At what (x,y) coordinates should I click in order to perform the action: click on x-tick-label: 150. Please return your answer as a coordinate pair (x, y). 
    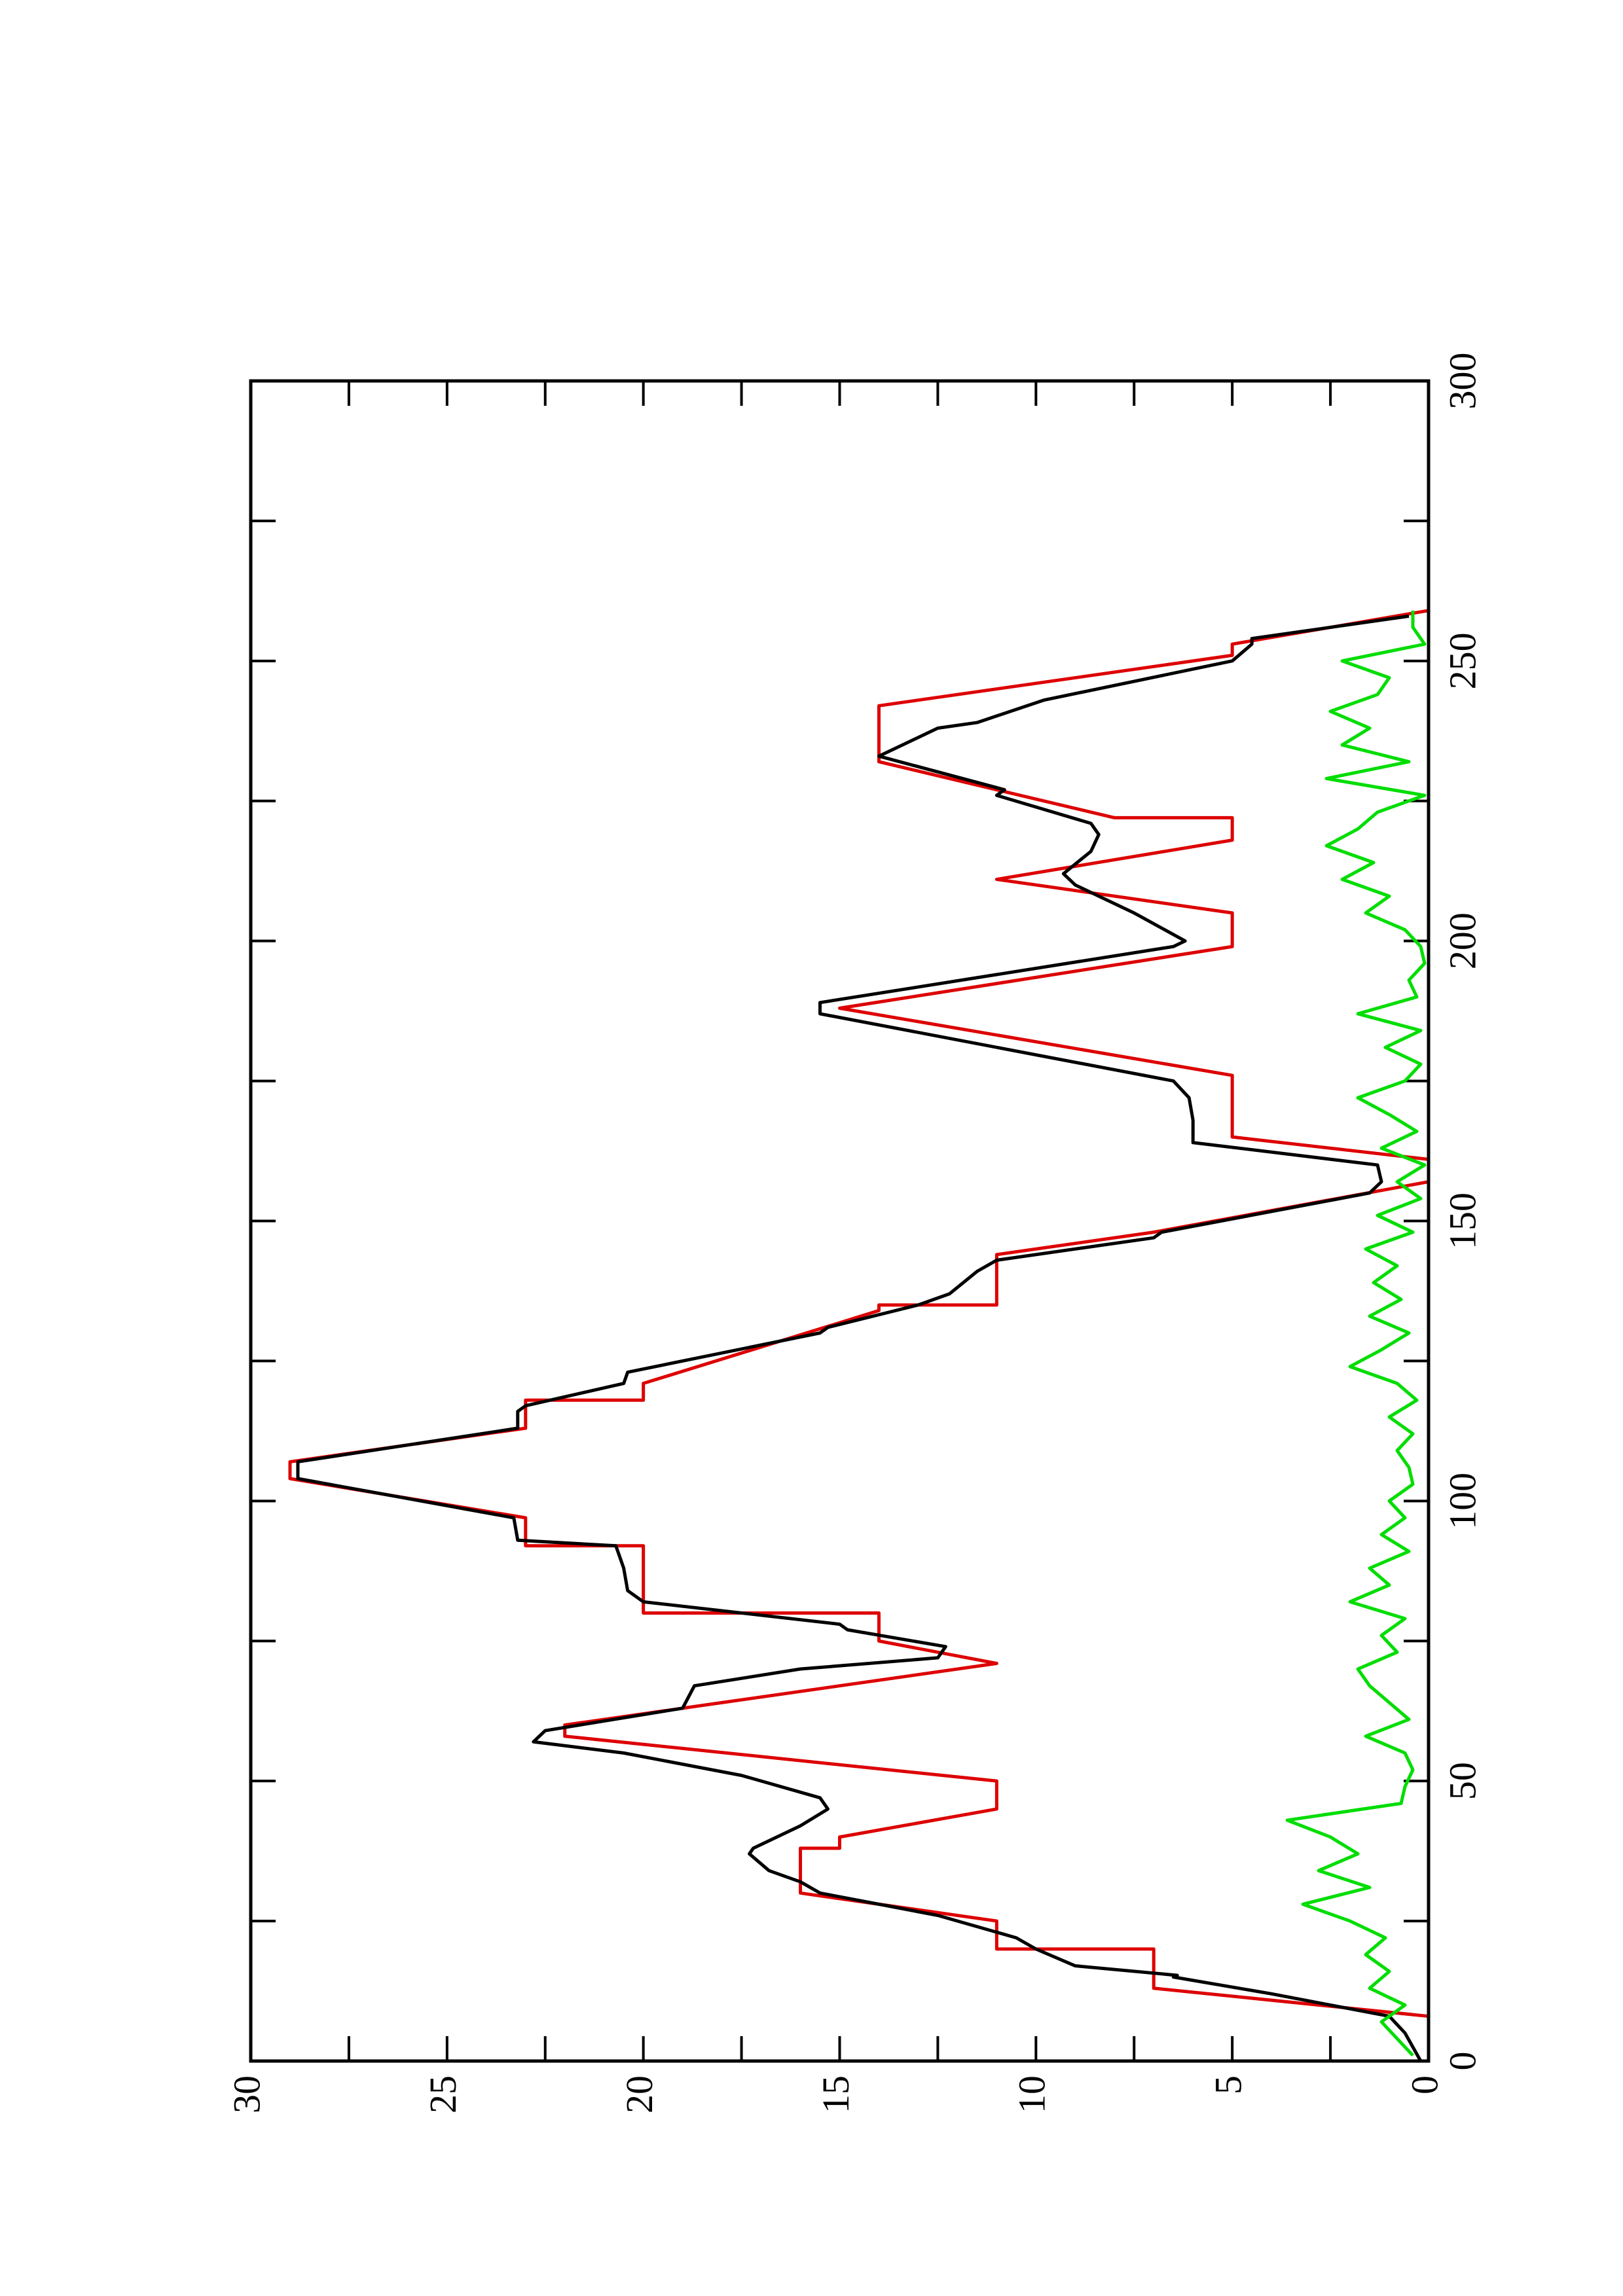
    Looking at the image, I should click on (1463, 1221).